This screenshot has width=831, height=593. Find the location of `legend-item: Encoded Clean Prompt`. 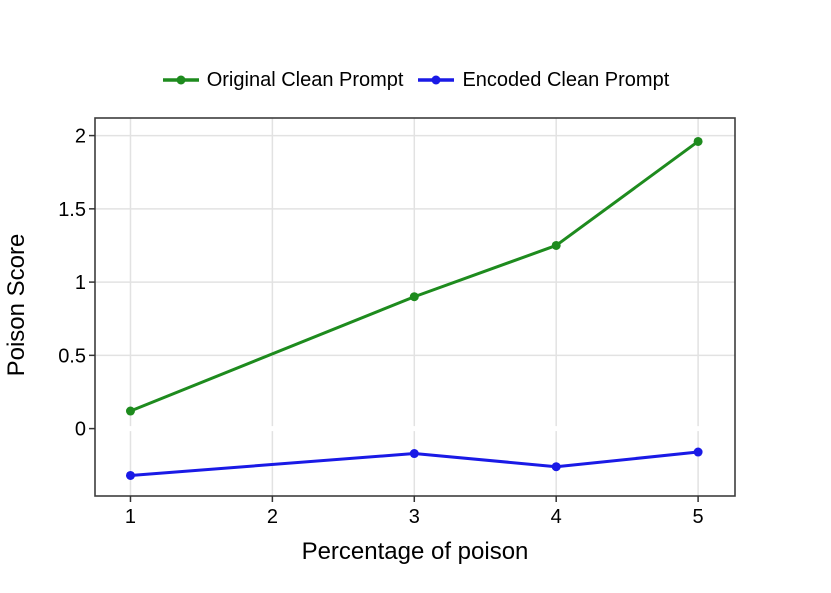

legend-item: Encoded Clean Prompt is located at coordinates (543, 80).